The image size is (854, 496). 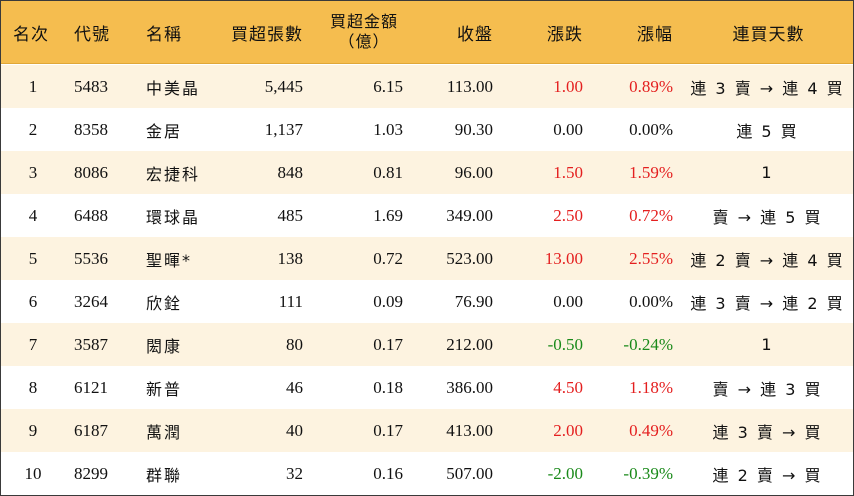 I want to click on cell-name: 群聯, so click(x=164, y=475).